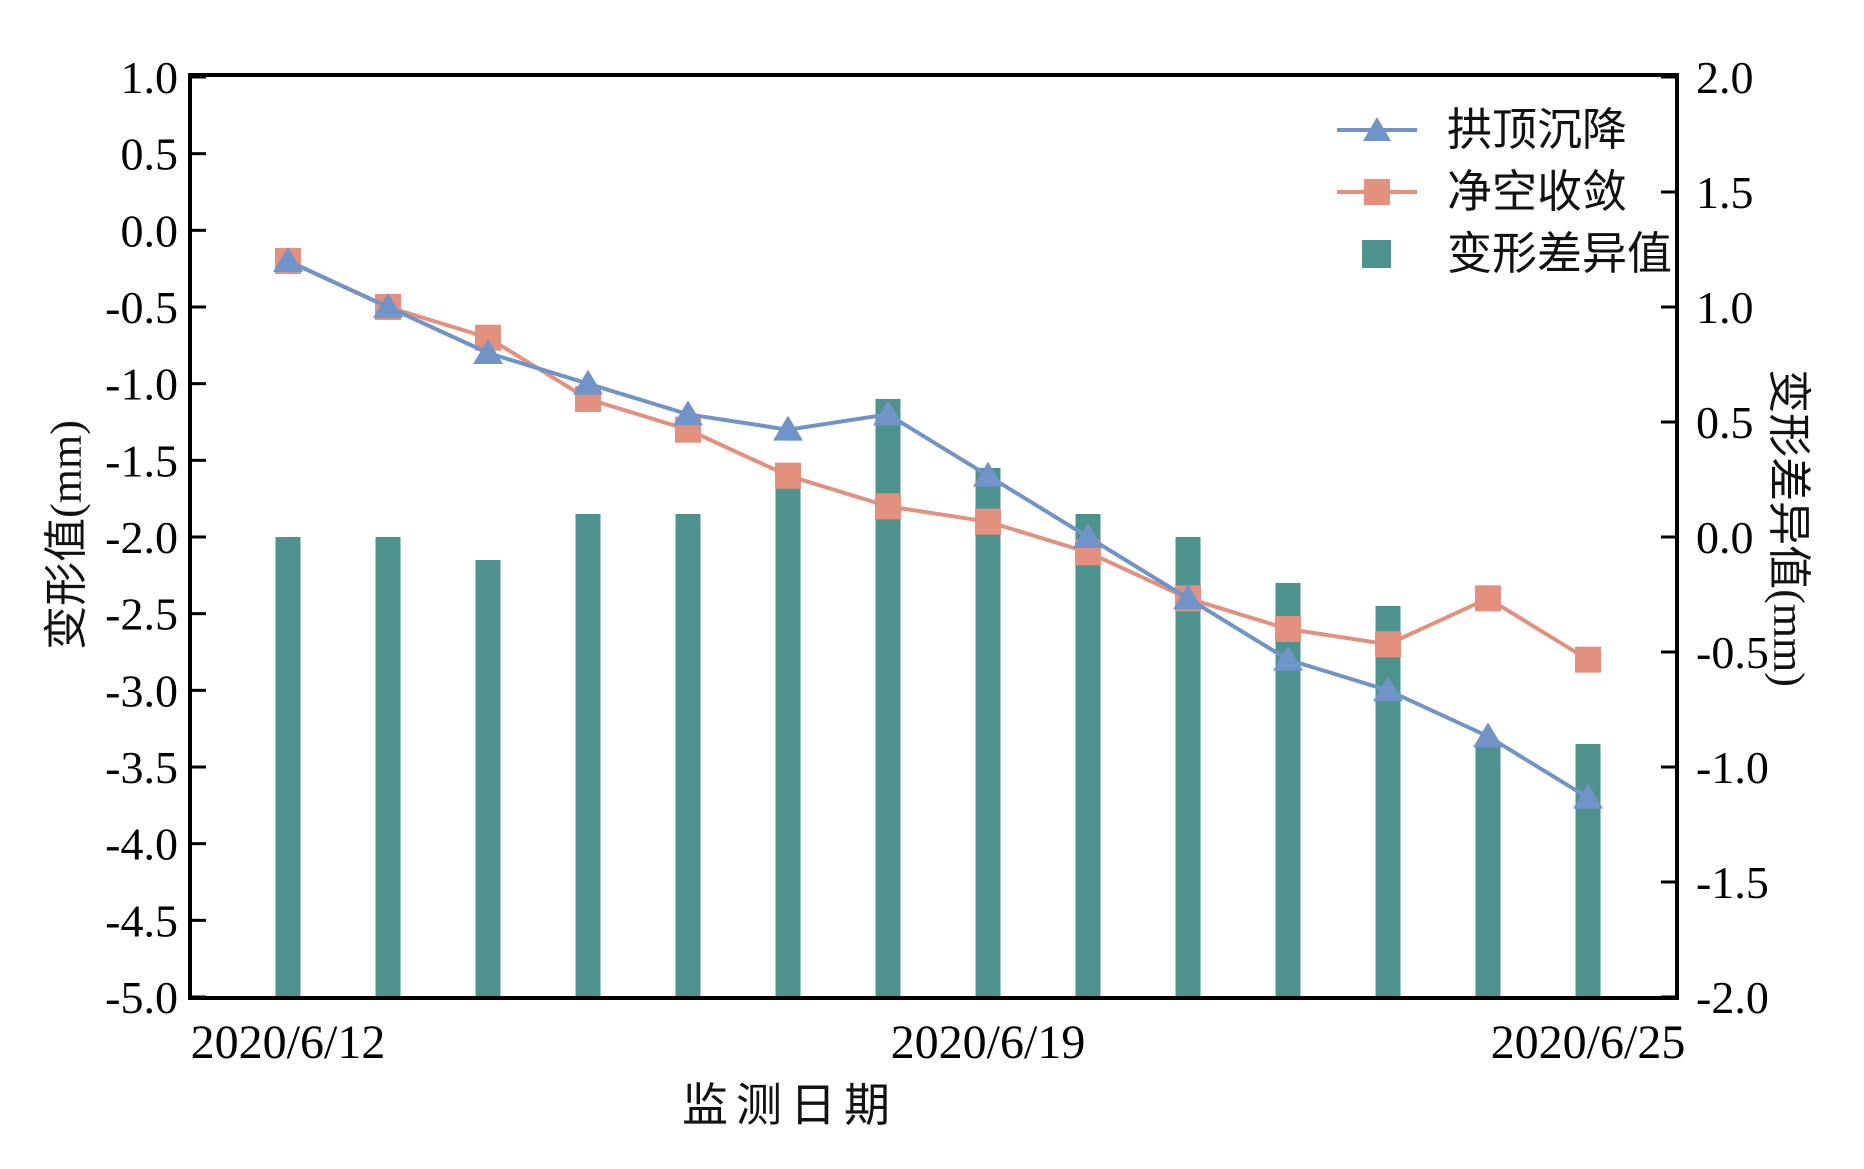 Image resolution: width=1864 pixels, height=1169 pixels. What do you see at coordinates (1732, 652) in the screenshot?
I see `right-axis-tick-label: -0.5` at bounding box center [1732, 652].